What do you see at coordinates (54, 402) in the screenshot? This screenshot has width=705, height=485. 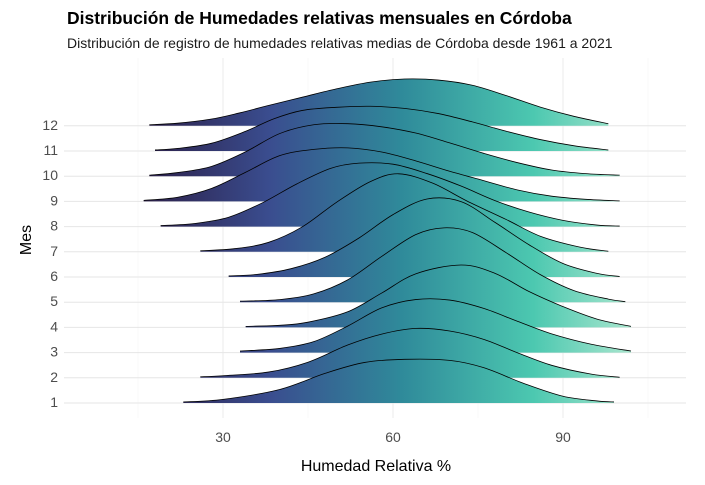 I see `y-tick-label: 1` at bounding box center [54, 402].